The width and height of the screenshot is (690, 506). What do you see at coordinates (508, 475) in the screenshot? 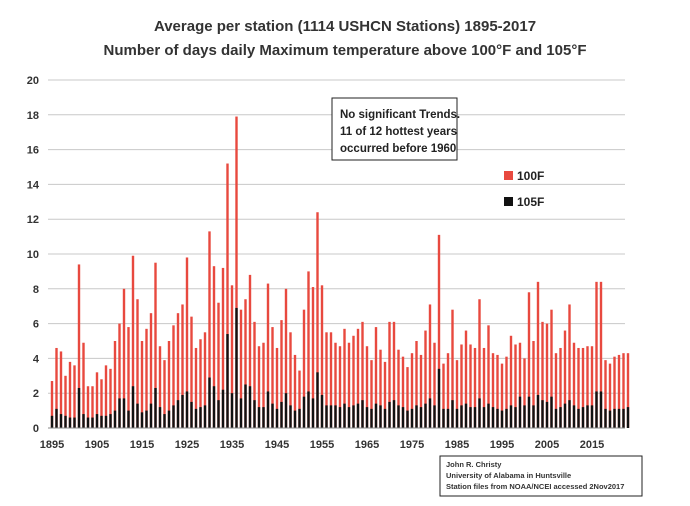
I see `credit-line-2: University of Alabama in Huntsville` at bounding box center [508, 475].